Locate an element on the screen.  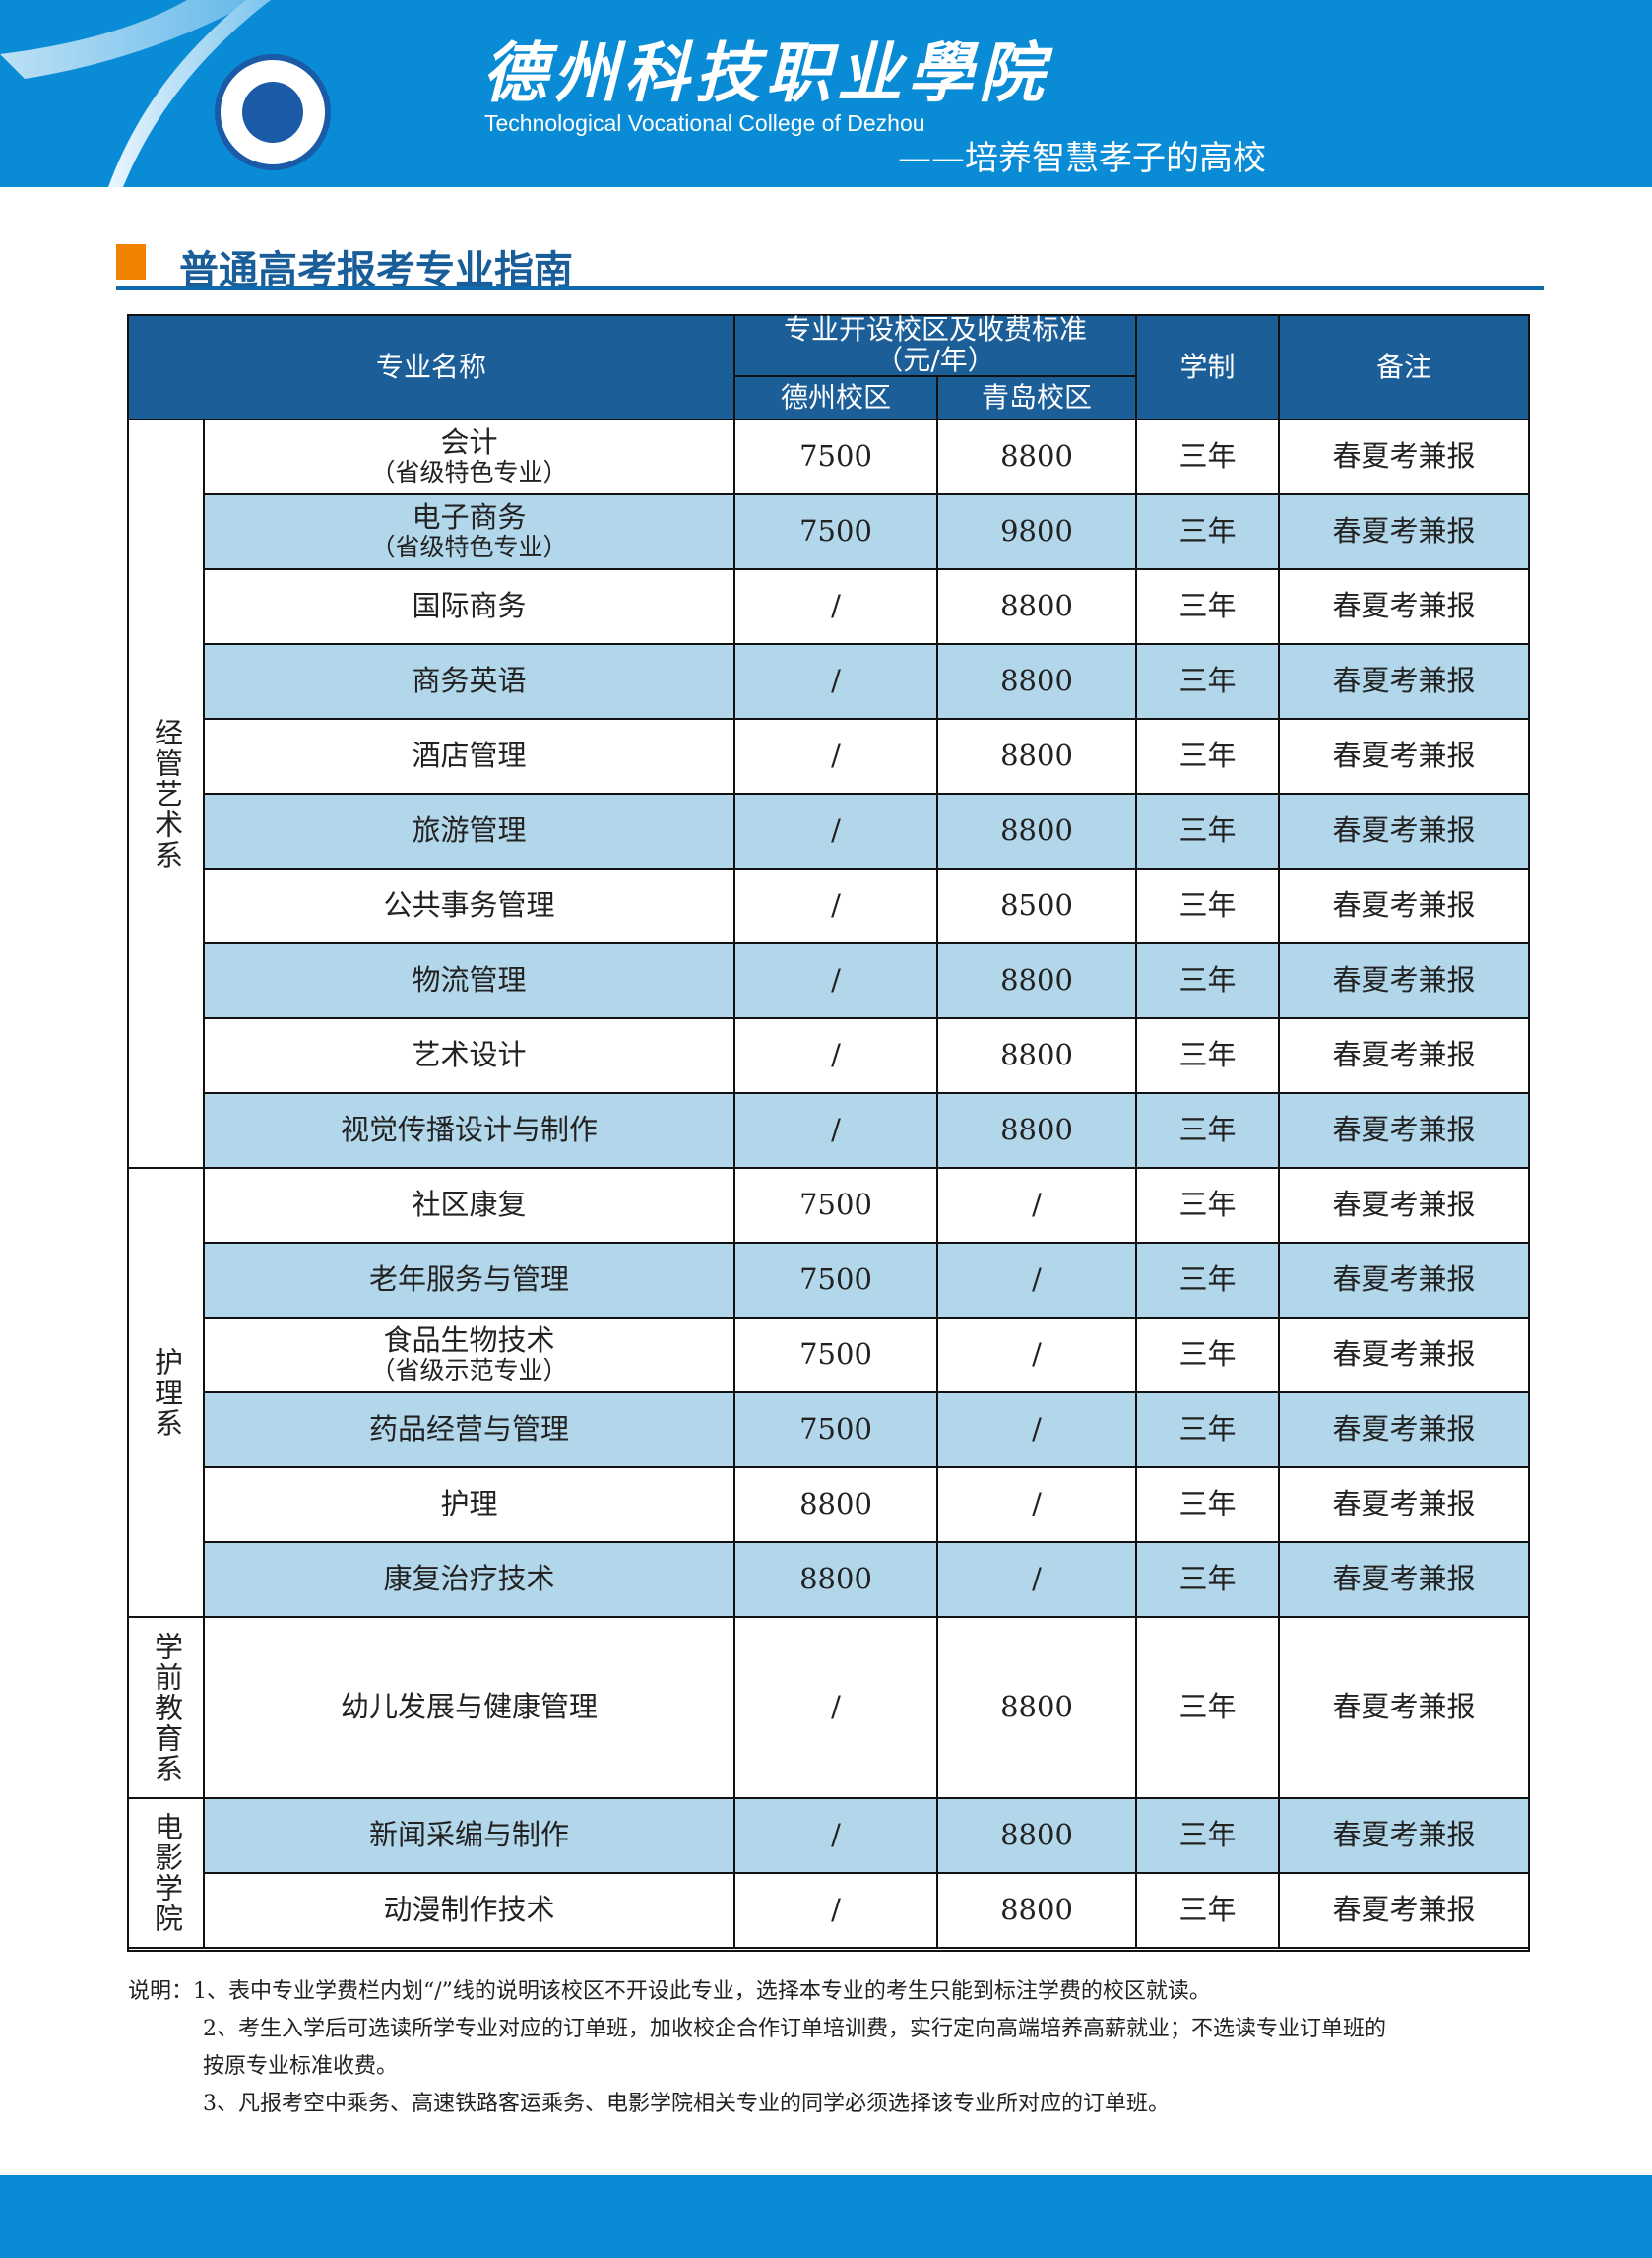
major-label: 物流管理 is located at coordinates (469, 980).